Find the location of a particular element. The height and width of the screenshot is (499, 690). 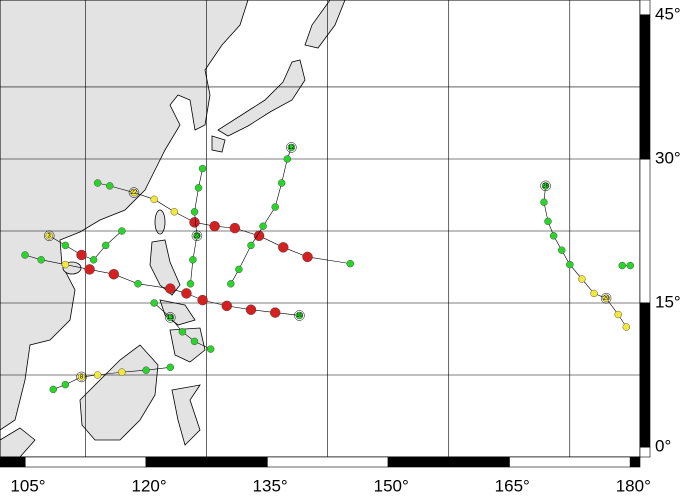

y-tick-label: 0° is located at coordinates (663, 445).